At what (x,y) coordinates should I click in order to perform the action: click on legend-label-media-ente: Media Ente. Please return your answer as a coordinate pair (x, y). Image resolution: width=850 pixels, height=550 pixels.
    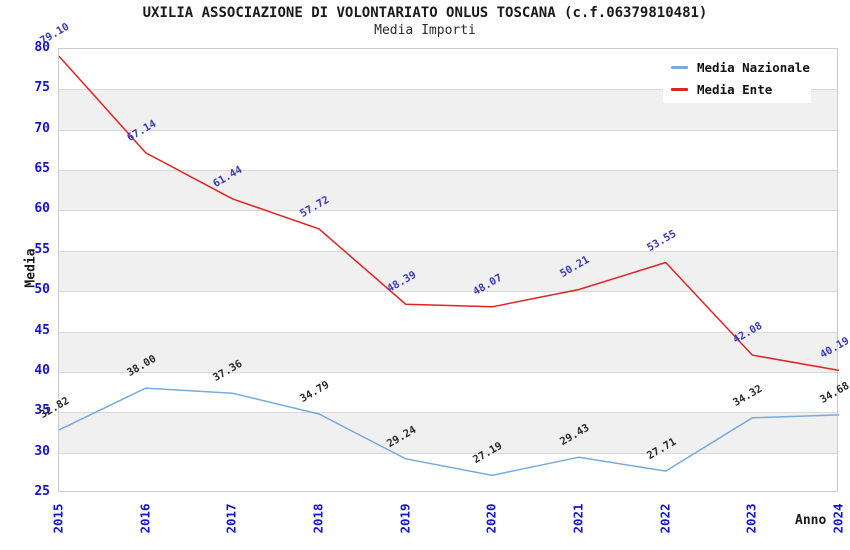
    Looking at the image, I should click on (735, 89).